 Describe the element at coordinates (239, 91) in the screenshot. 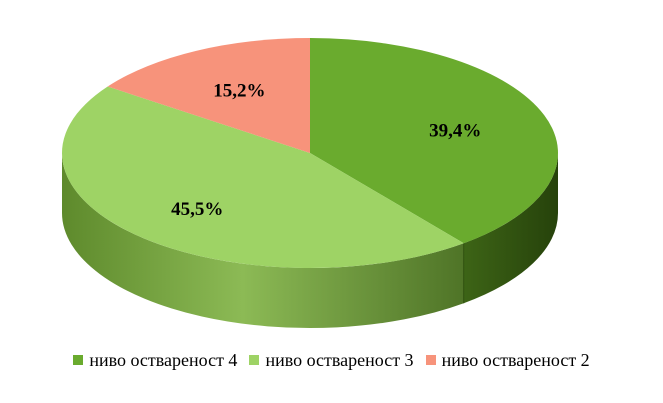

I see `data-label-level-2: 15,2%` at that location.